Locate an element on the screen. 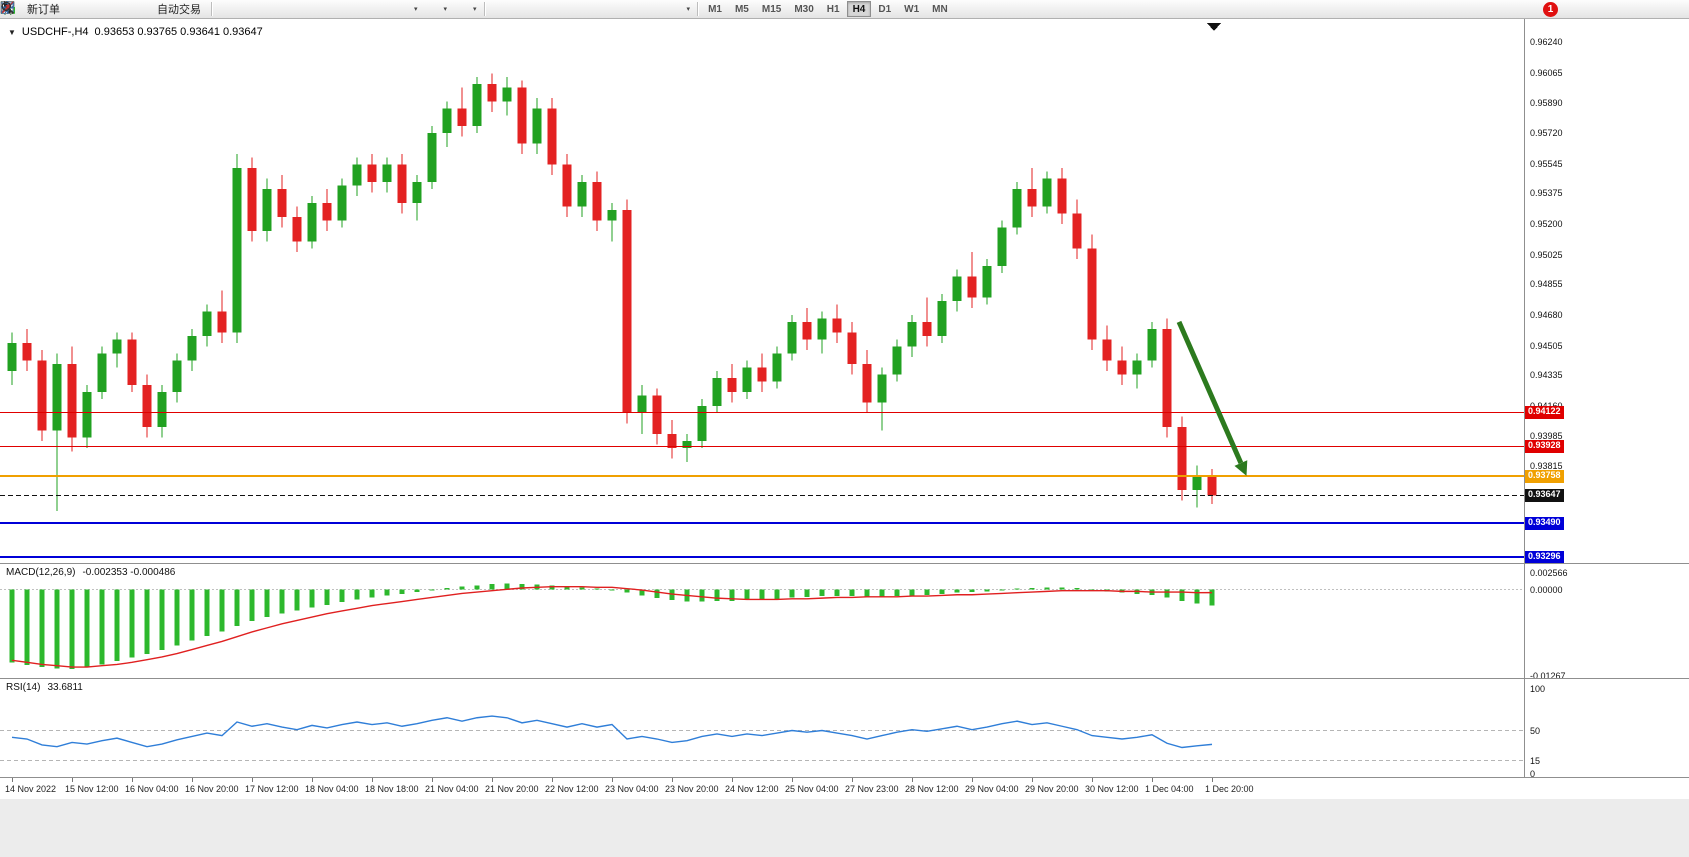 The width and height of the screenshot is (1689, 857). macd-label: MACD(12,26,9) -0.002353 -0.000486 is located at coordinates (90, 572).